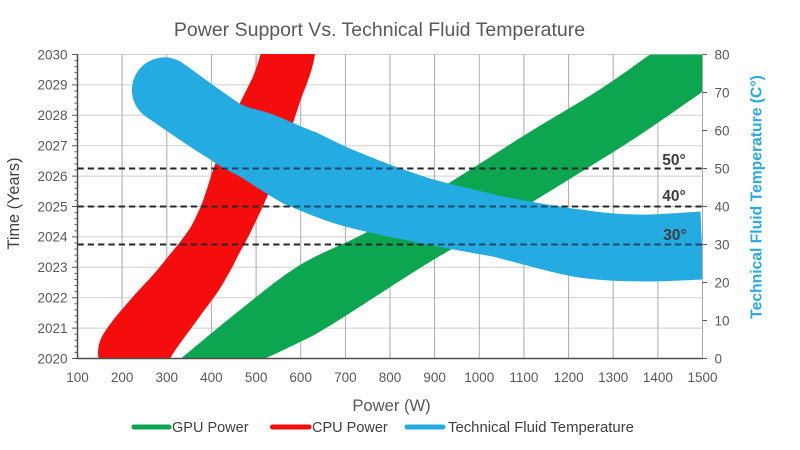 The image size is (800, 450). What do you see at coordinates (256, 377) in the screenshot?
I see `svg-text: 500` at bounding box center [256, 377].